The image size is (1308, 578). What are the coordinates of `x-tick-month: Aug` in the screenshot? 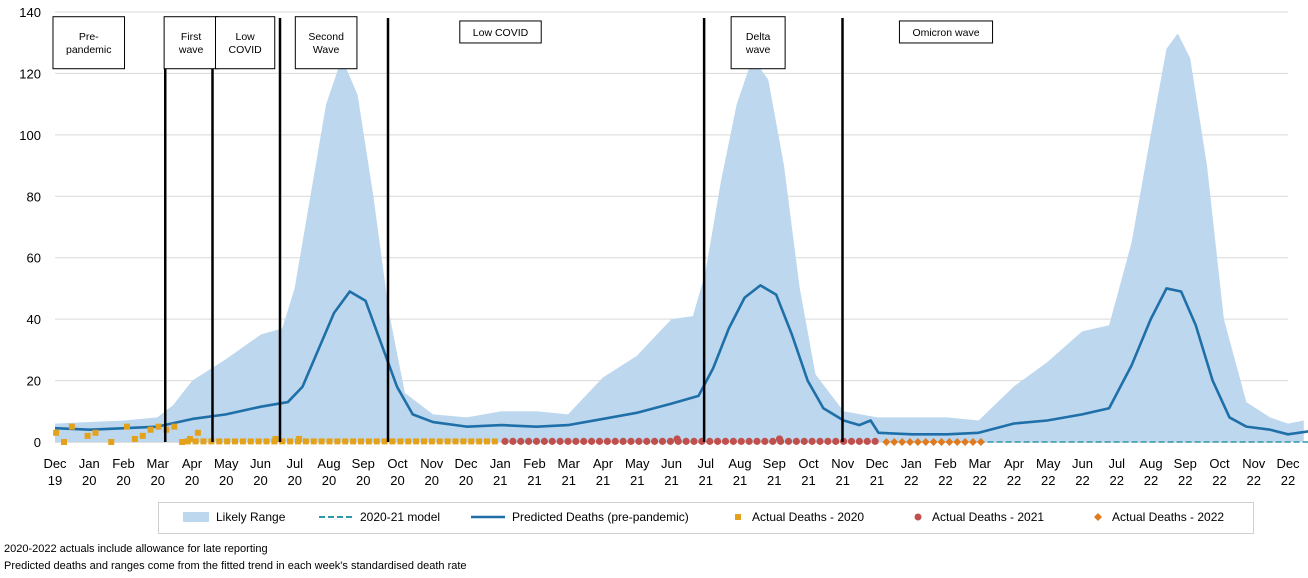 It's located at (1150, 463).